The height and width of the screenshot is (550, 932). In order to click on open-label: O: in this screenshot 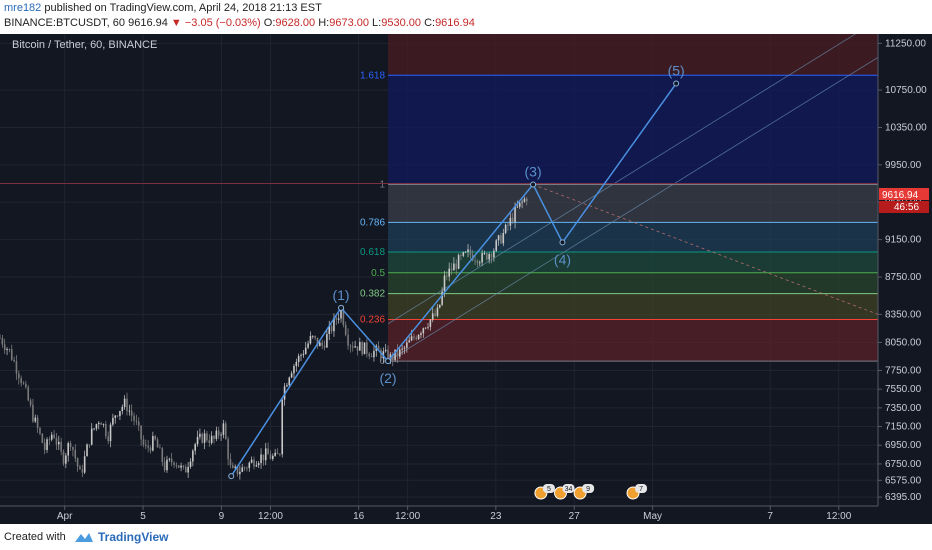, I will do `click(269, 23)`.